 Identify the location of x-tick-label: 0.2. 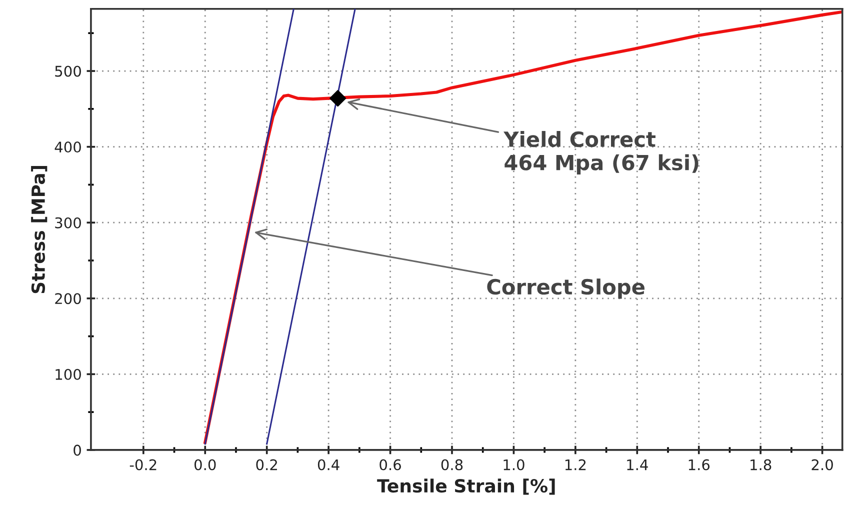
(266, 464).